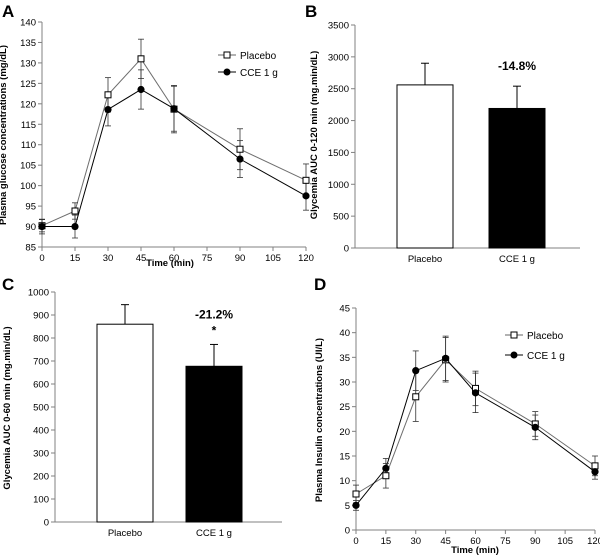 The width and height of the screenshot is (600, 557). What do you see at coordinates (41, 339) in the screenshot?
I see `panel-c-y-tick-label: 800` at bounding box center [41, 339].